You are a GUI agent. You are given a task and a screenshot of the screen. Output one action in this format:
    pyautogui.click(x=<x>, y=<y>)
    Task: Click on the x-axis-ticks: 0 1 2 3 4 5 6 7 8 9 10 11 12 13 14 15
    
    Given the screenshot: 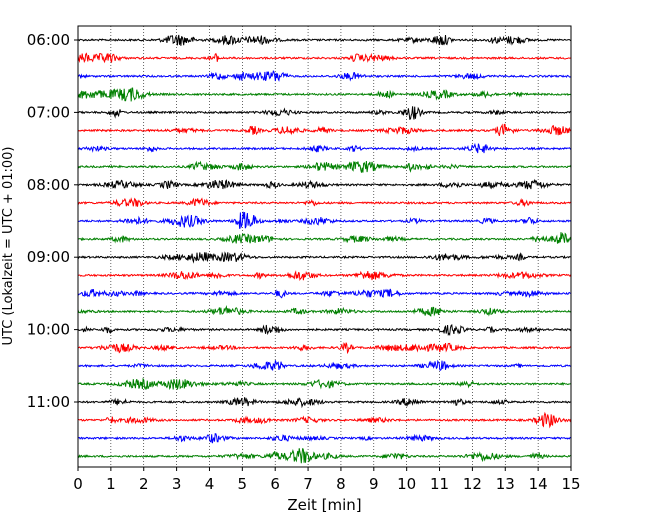 What is the action you would take?
    pyautogui.click(x=327, y=480)
    